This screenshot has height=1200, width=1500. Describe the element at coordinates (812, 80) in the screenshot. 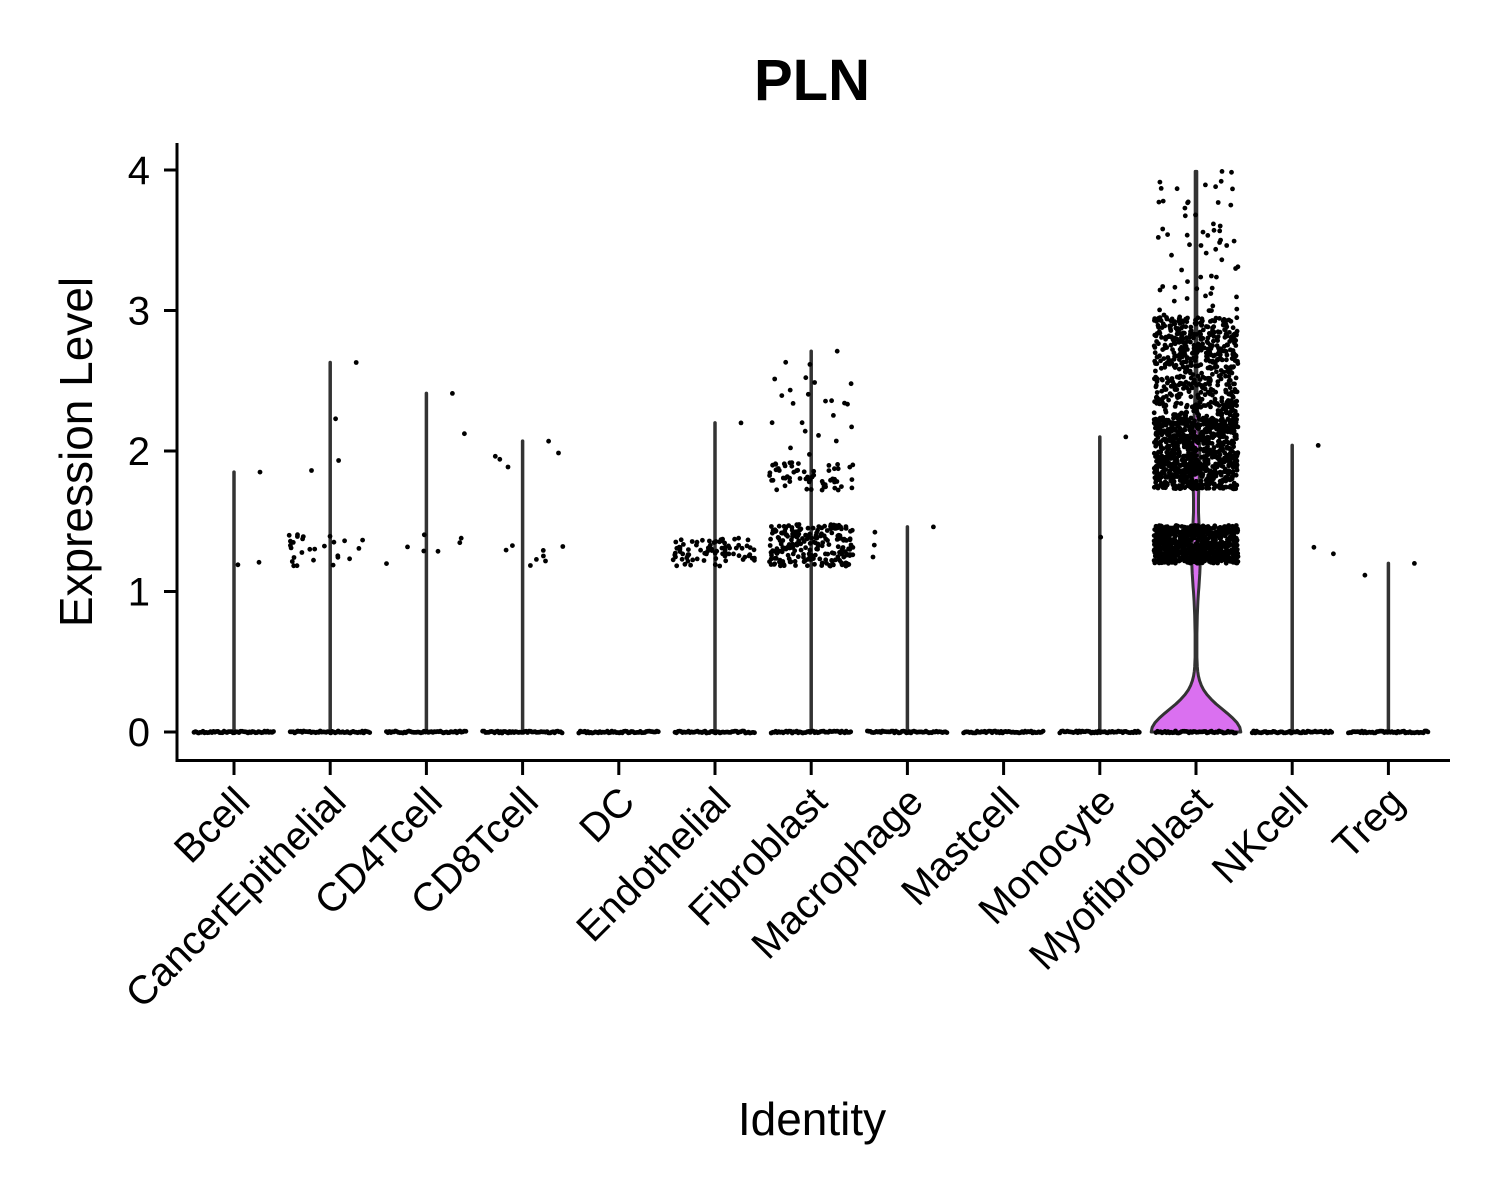

I see `chart-title: PLN` at that location.